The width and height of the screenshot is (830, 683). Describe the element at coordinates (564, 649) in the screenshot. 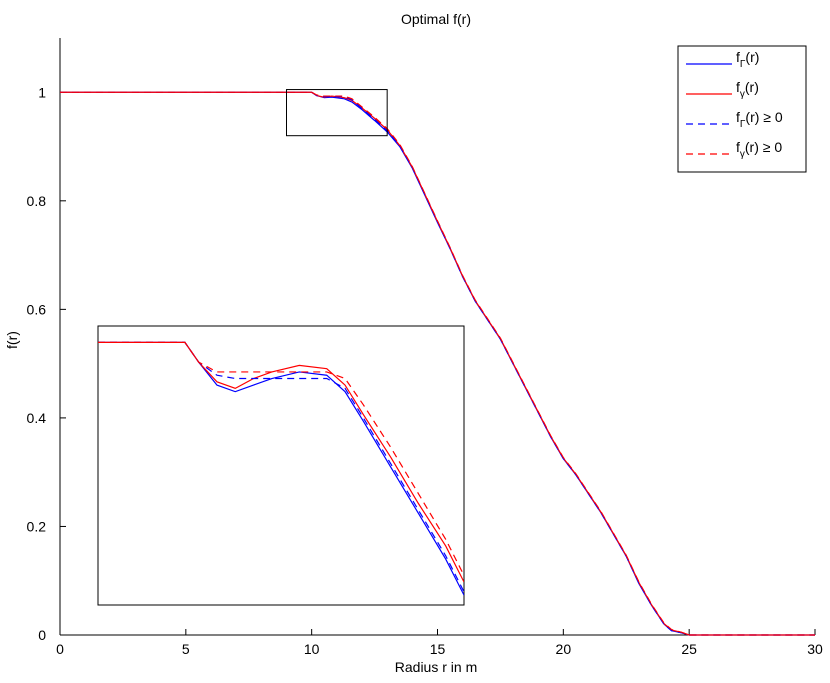

I see `x-tick-label: 20` at that location.